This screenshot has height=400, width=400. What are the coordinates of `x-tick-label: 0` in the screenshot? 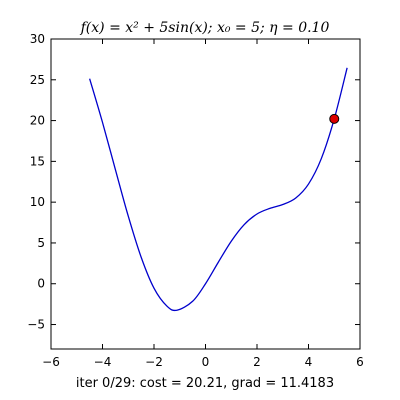 It's located at (206, 362).